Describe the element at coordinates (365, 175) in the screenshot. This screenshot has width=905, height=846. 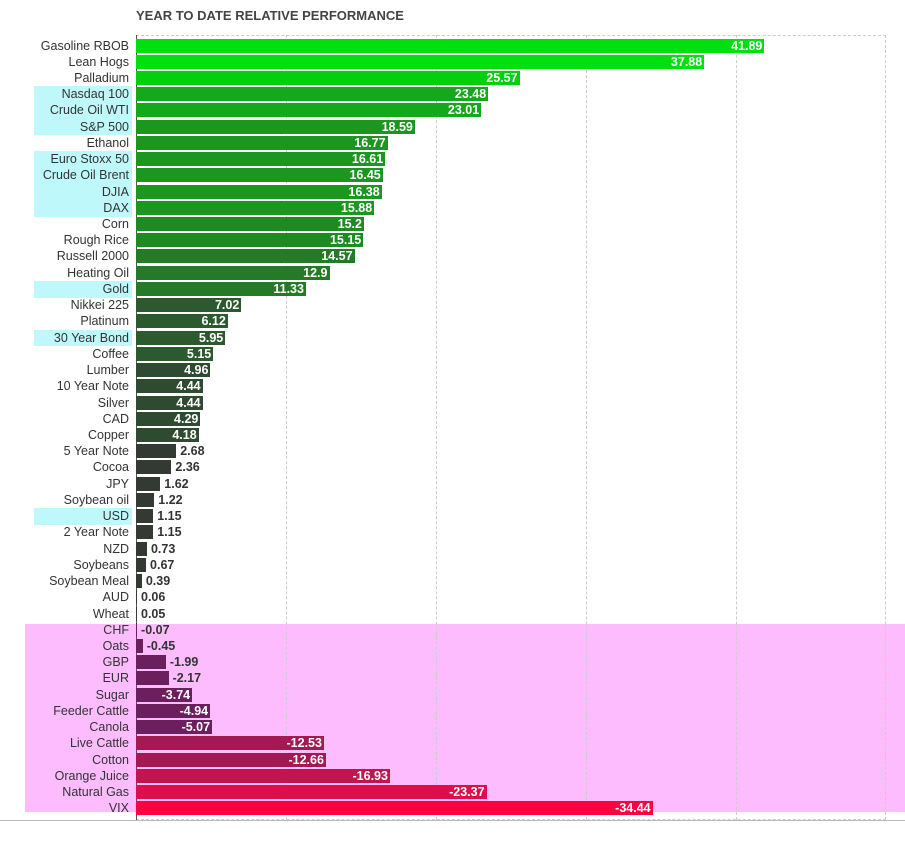
I see `value-label: 16.45` at that location.